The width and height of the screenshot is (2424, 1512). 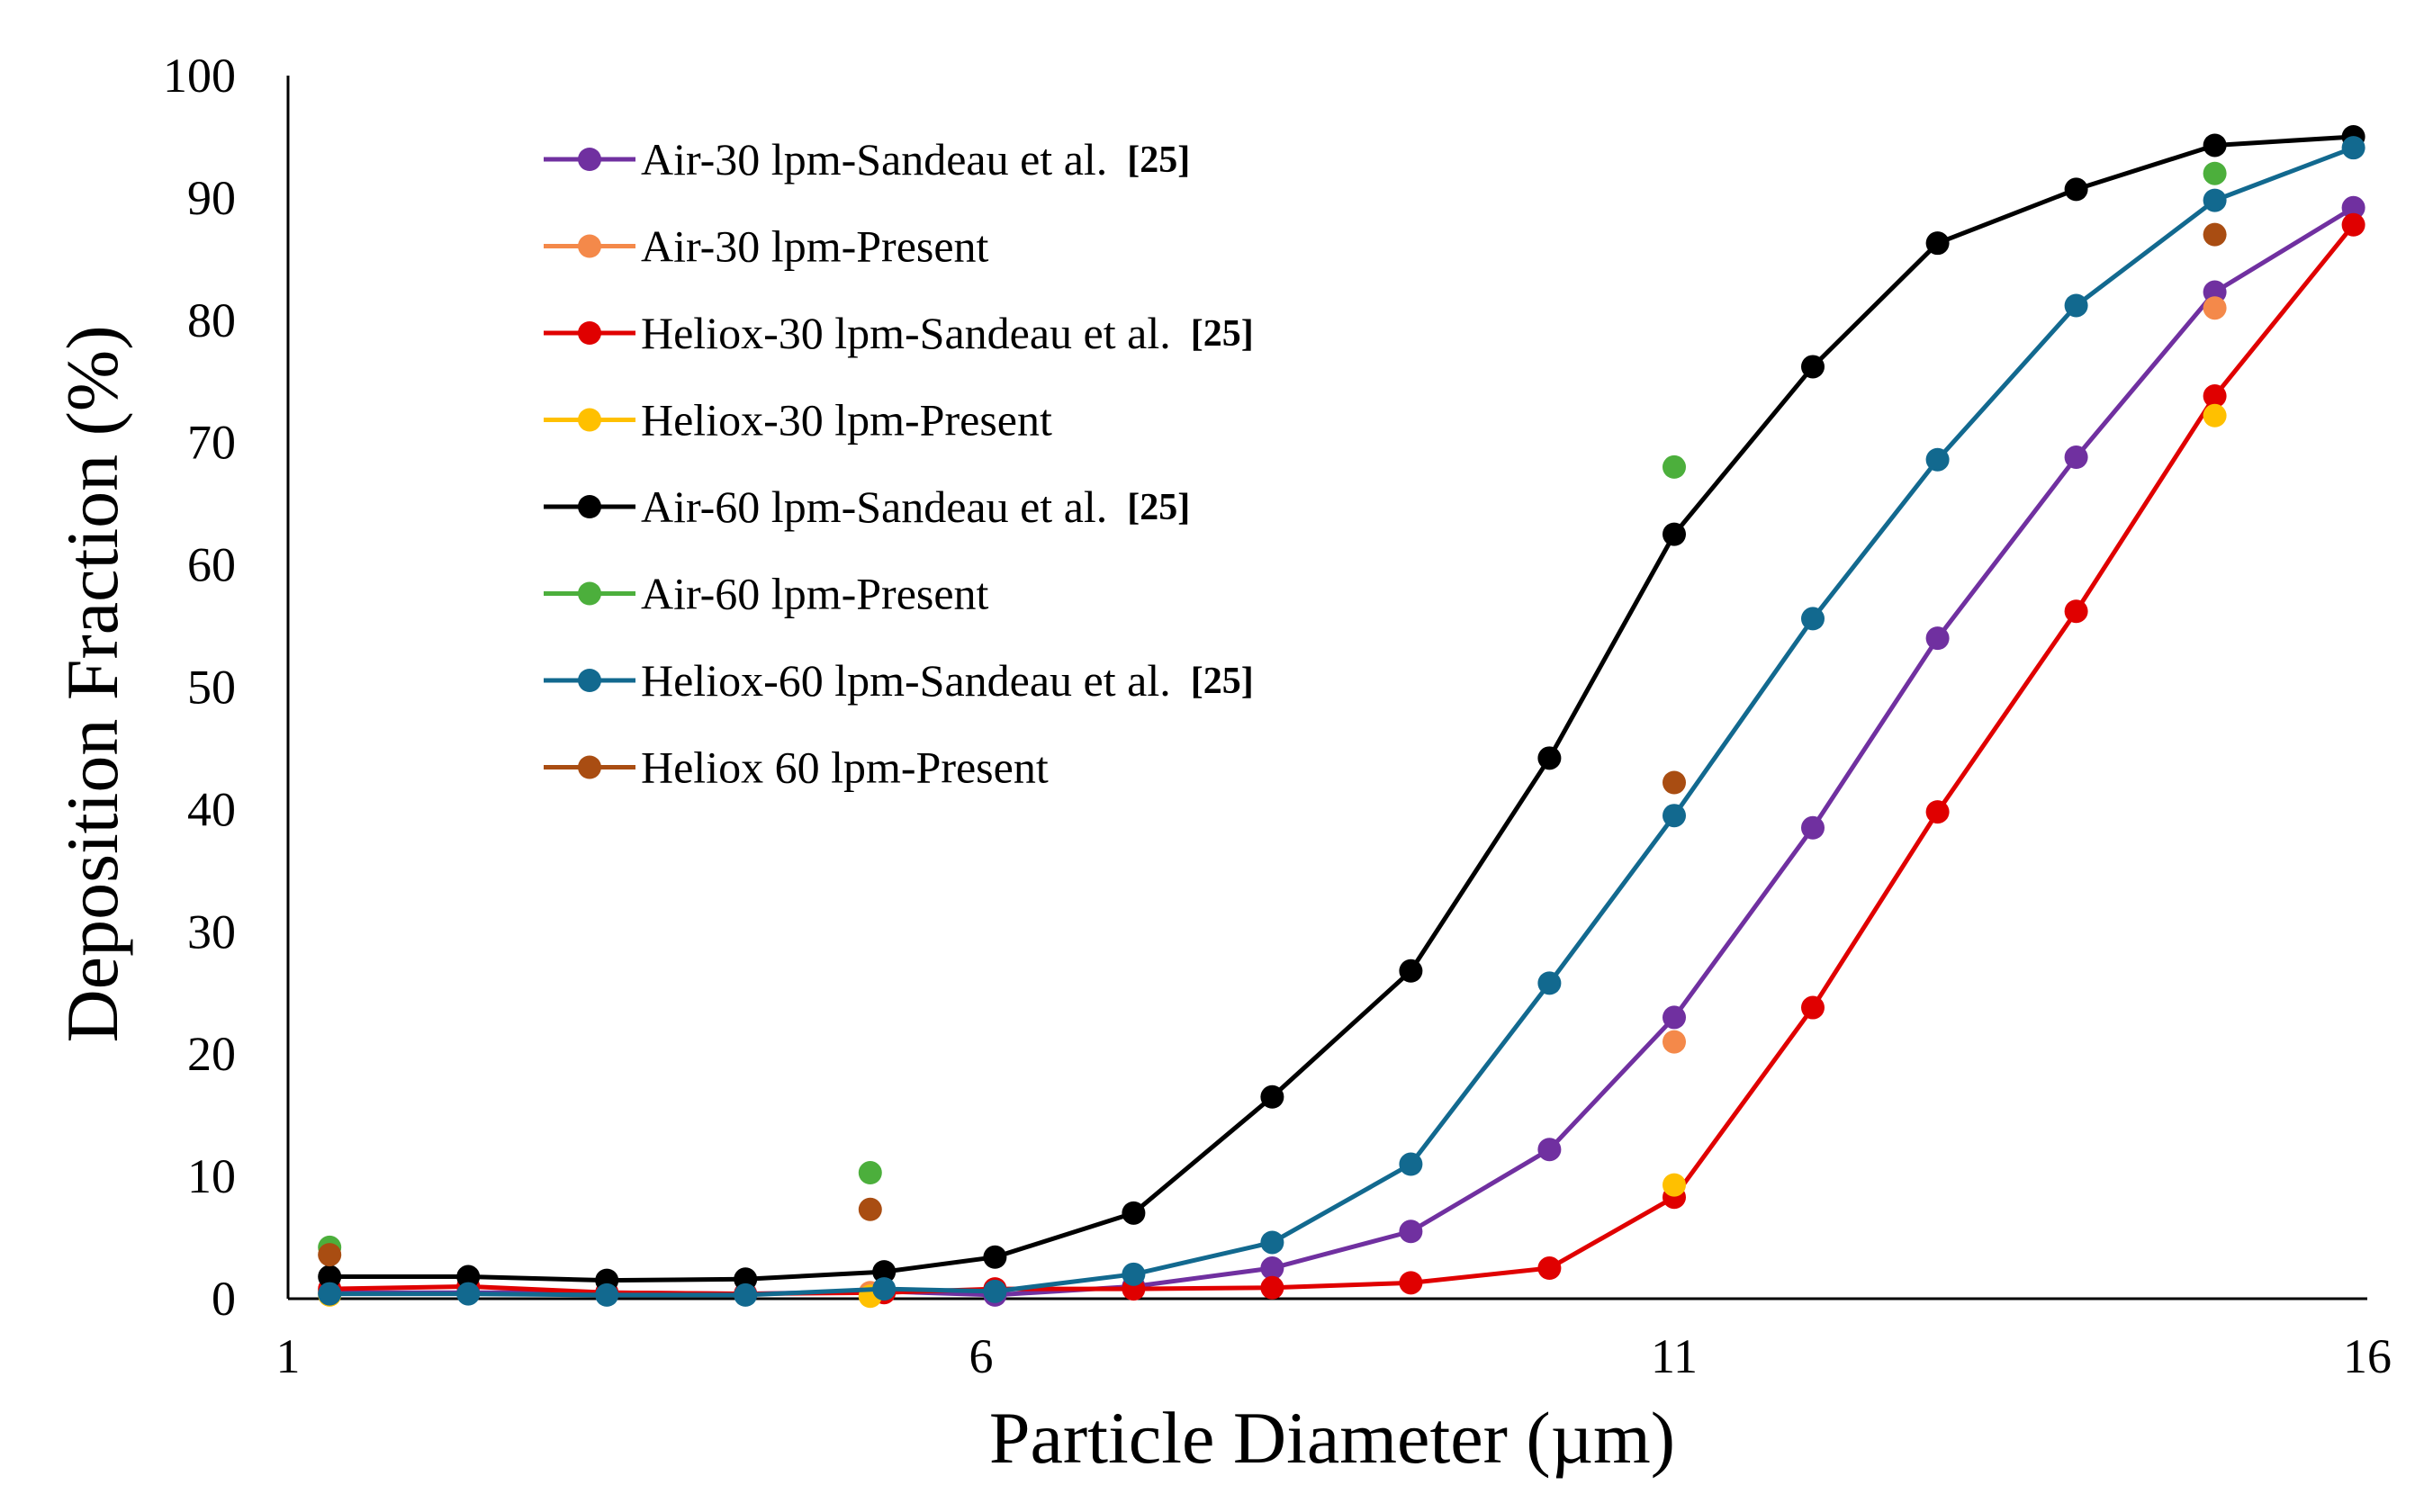 What do you see at coordinates (211, 1054) in the screenshot?
I see `y-tick-label: 20` at bounding box center [211, 1054].